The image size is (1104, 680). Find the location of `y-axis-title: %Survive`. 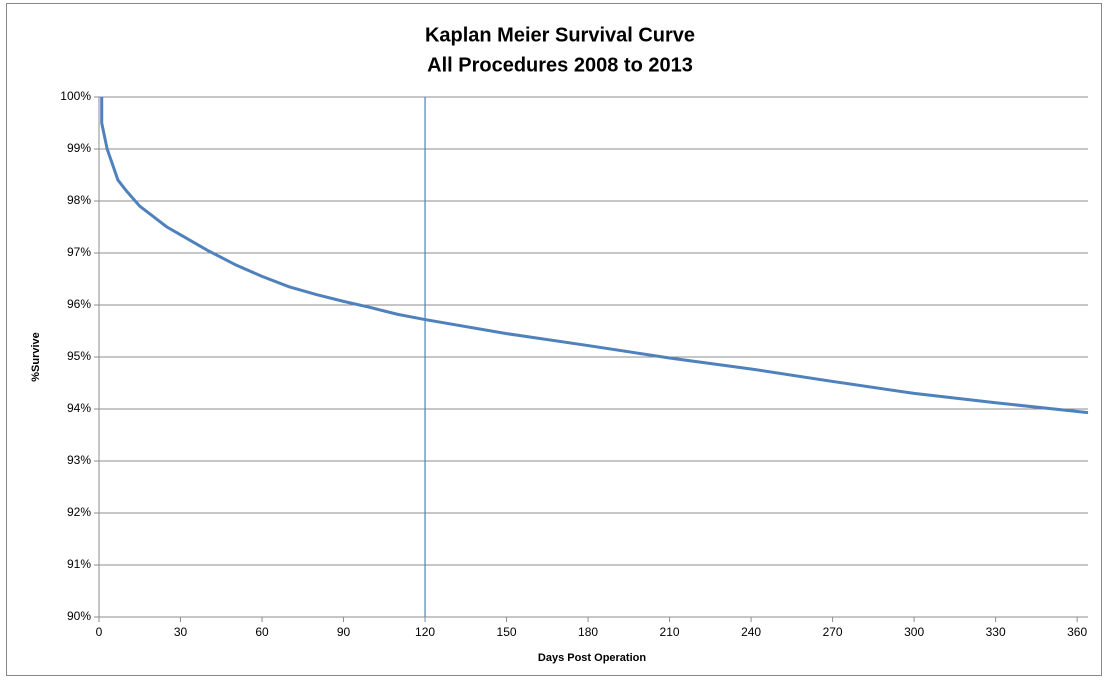

y-axis-title: %Survive is located at coordinates (36, 357).